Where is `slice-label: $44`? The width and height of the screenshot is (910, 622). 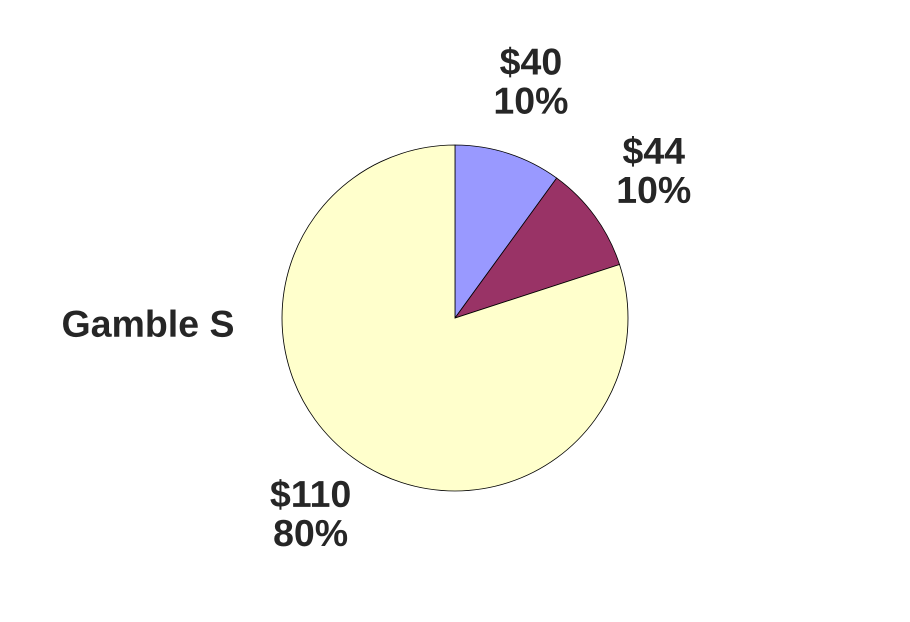
slice-label: $44 is located at coordinates (653, 151).